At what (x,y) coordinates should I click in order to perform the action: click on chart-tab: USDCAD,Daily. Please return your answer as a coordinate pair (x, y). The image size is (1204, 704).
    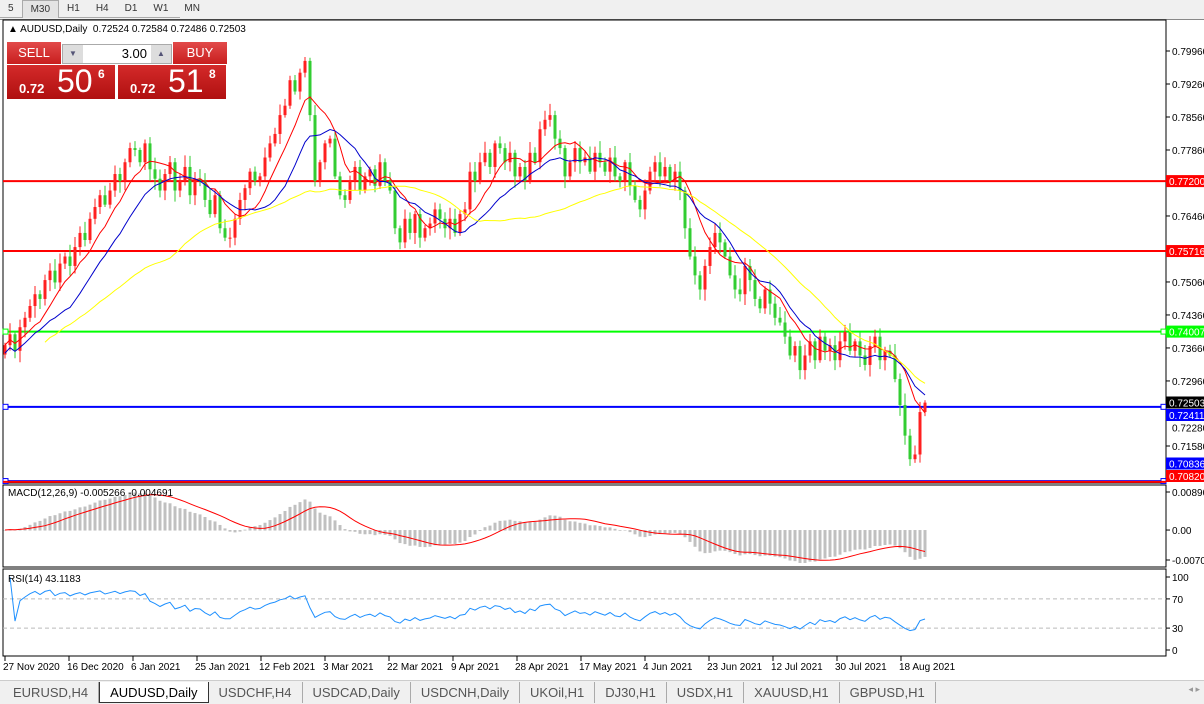
    Looking at the image, I should click on (357, 692).